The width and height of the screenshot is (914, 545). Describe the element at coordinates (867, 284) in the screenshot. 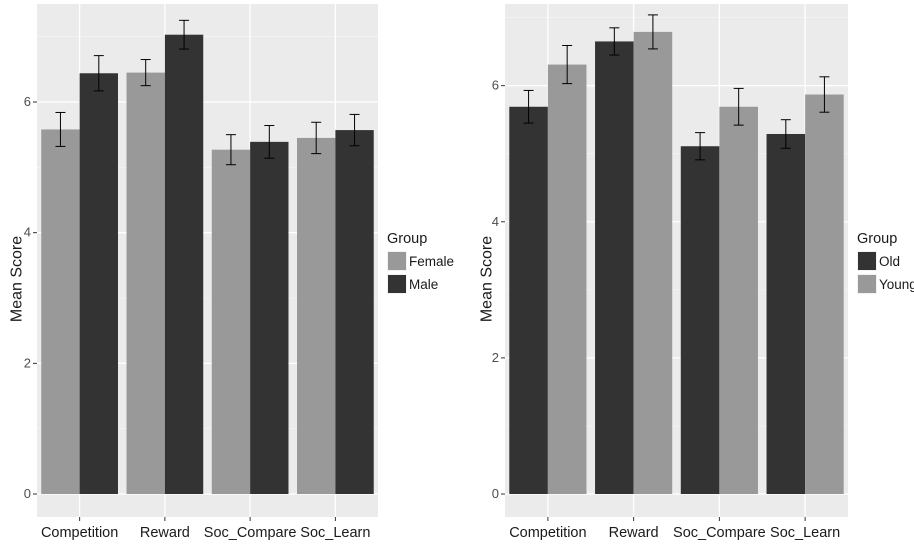

I see `legend-key-young` at that location.